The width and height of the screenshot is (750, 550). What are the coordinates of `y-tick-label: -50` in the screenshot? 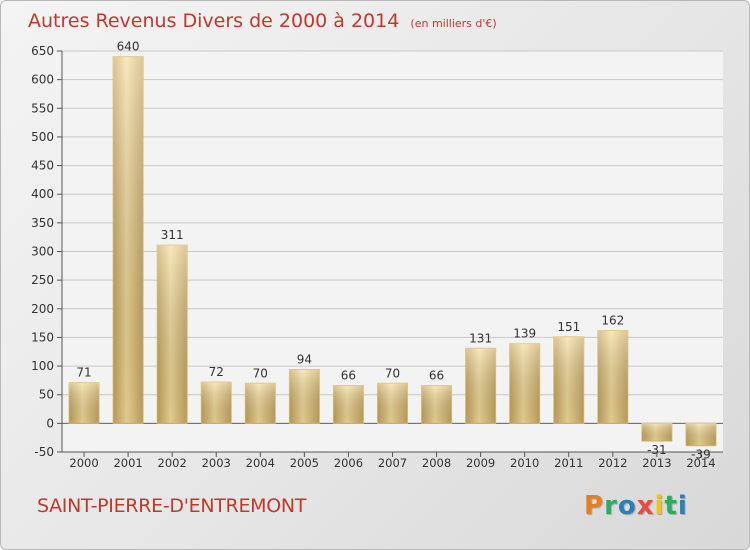 It's located at (44, 452).